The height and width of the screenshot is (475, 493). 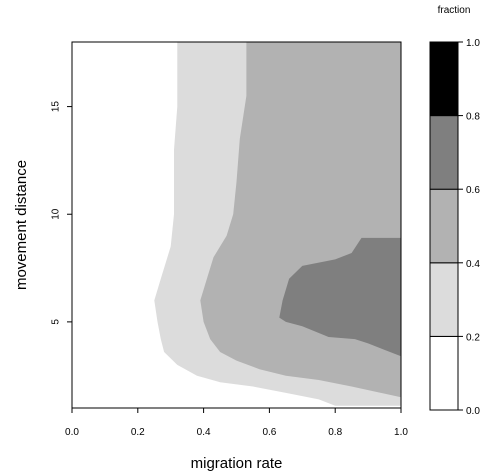 What do you see at coordinates (269, 432) in the screenshot?
I see `x-tick-label: 0.6` at bounding box center [269, 432].